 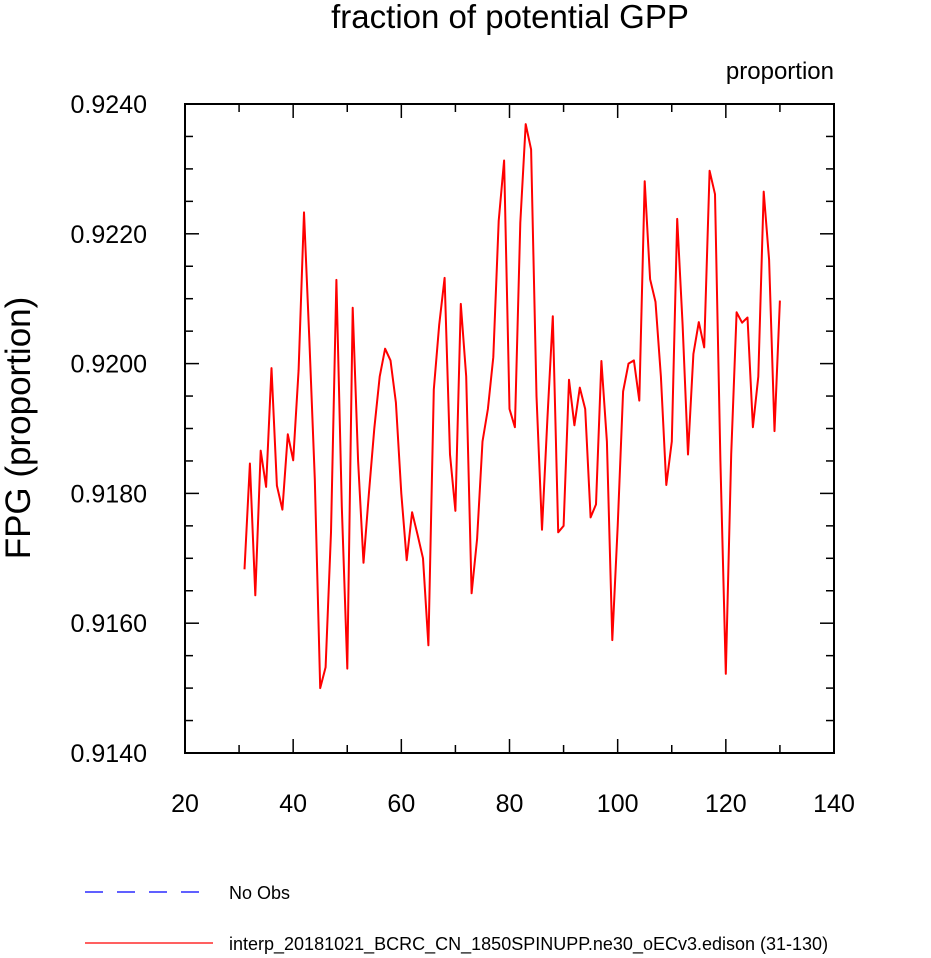 I want to click on x-tick-label: 100, so click(x=618, y=804).